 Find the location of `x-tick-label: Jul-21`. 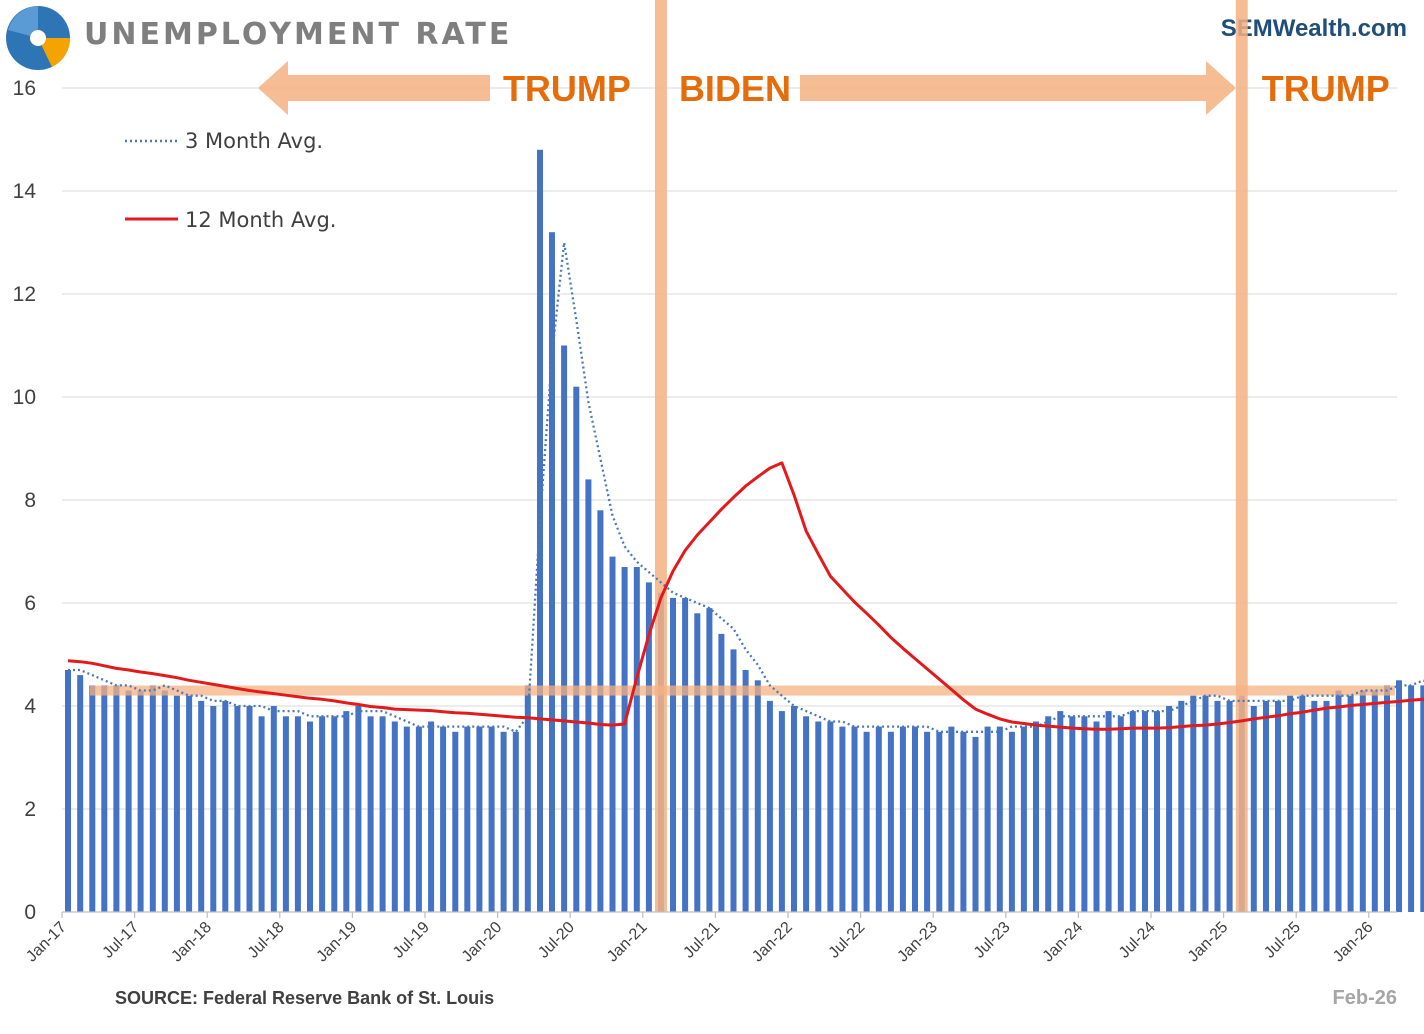

x-tick-label: Jul-21 is located at coordinates (701, 940).